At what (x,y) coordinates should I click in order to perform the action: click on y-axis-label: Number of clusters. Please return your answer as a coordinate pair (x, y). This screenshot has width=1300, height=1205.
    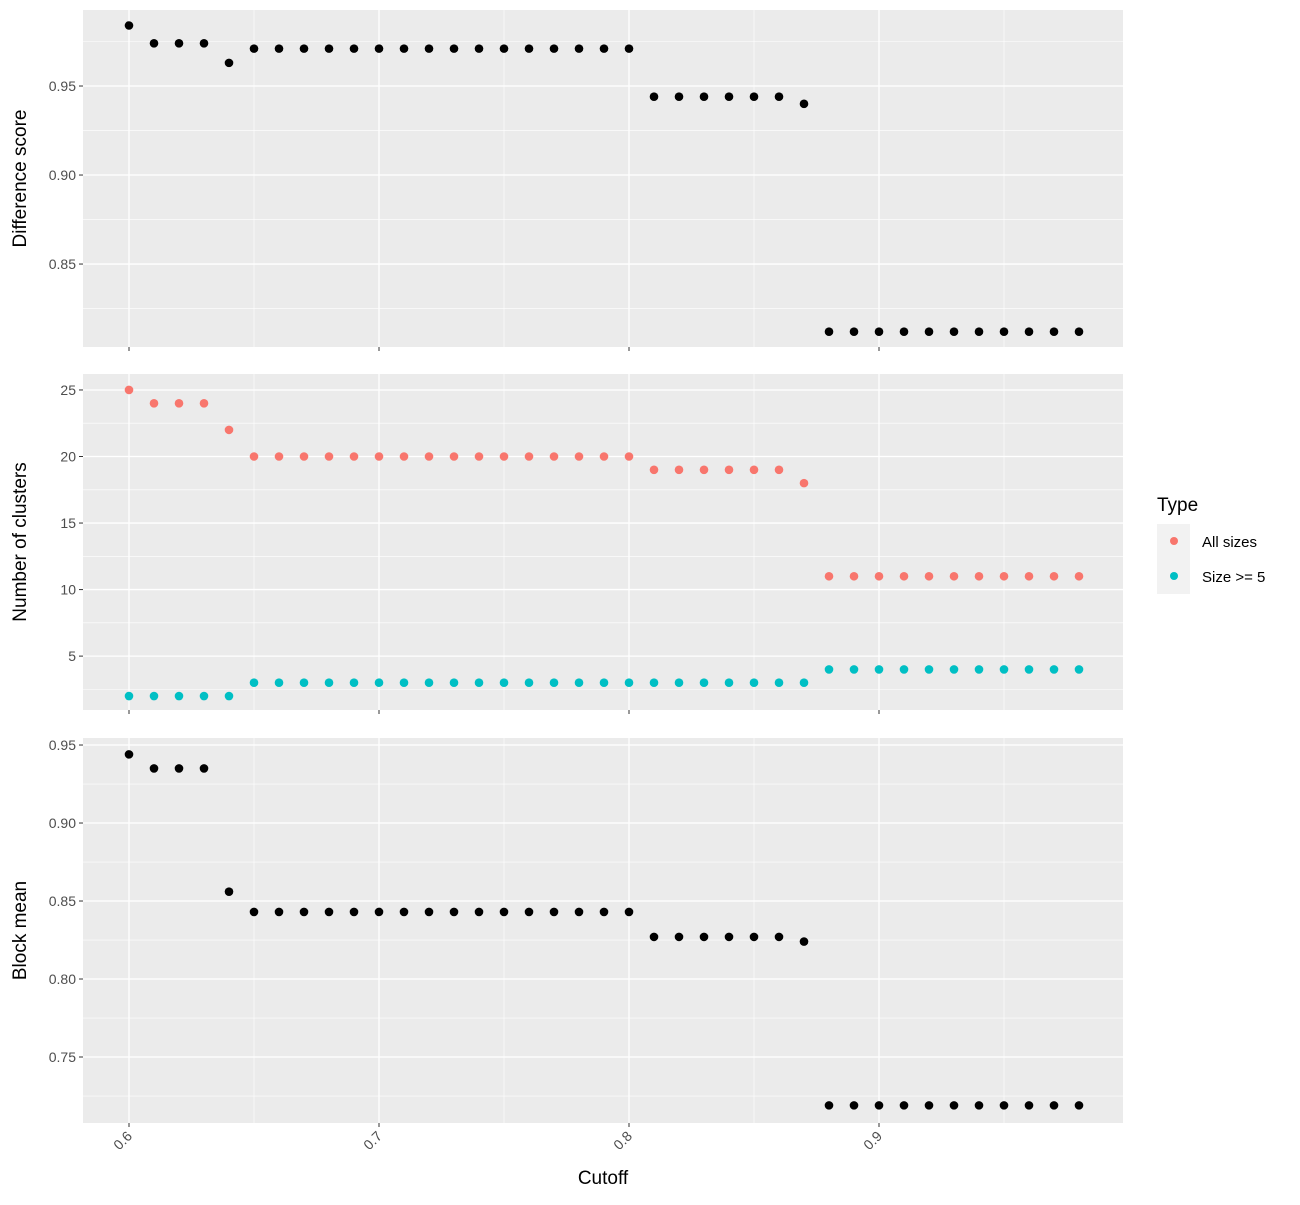
    Looking at the image, I should click on (20, 541).